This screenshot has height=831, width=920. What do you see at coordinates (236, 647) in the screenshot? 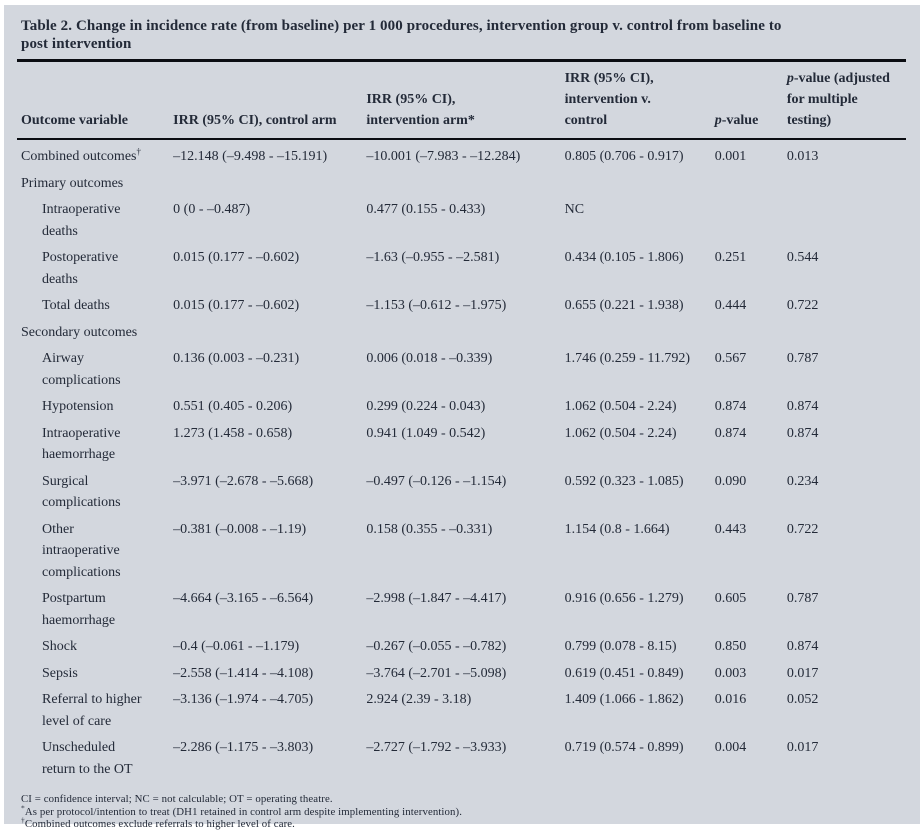
I see `cell-irr-control: –0.4 (–0.061 - –1.179)` at bounding box center [236, 647].